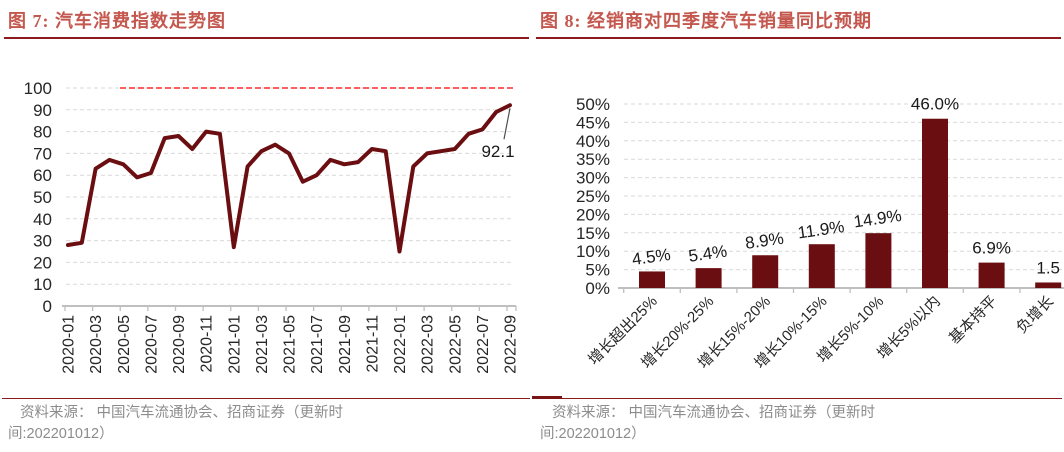  Describe the element at coordinates (234, 344) in the screenshot. I see `x-tick-label: 2021-01` at that location.